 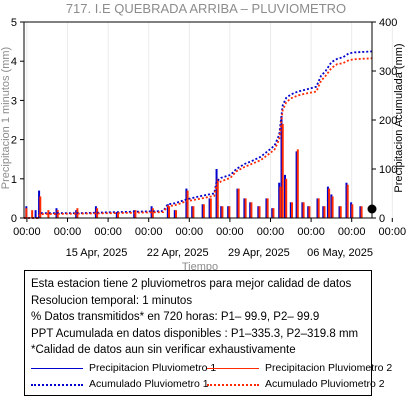 I want to click on legend-label: Acumulado Pluviometro 1, so click(x=149, y=384).